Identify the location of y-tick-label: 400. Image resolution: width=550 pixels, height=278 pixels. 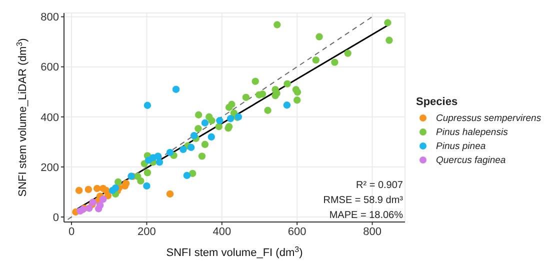
(49, 118).